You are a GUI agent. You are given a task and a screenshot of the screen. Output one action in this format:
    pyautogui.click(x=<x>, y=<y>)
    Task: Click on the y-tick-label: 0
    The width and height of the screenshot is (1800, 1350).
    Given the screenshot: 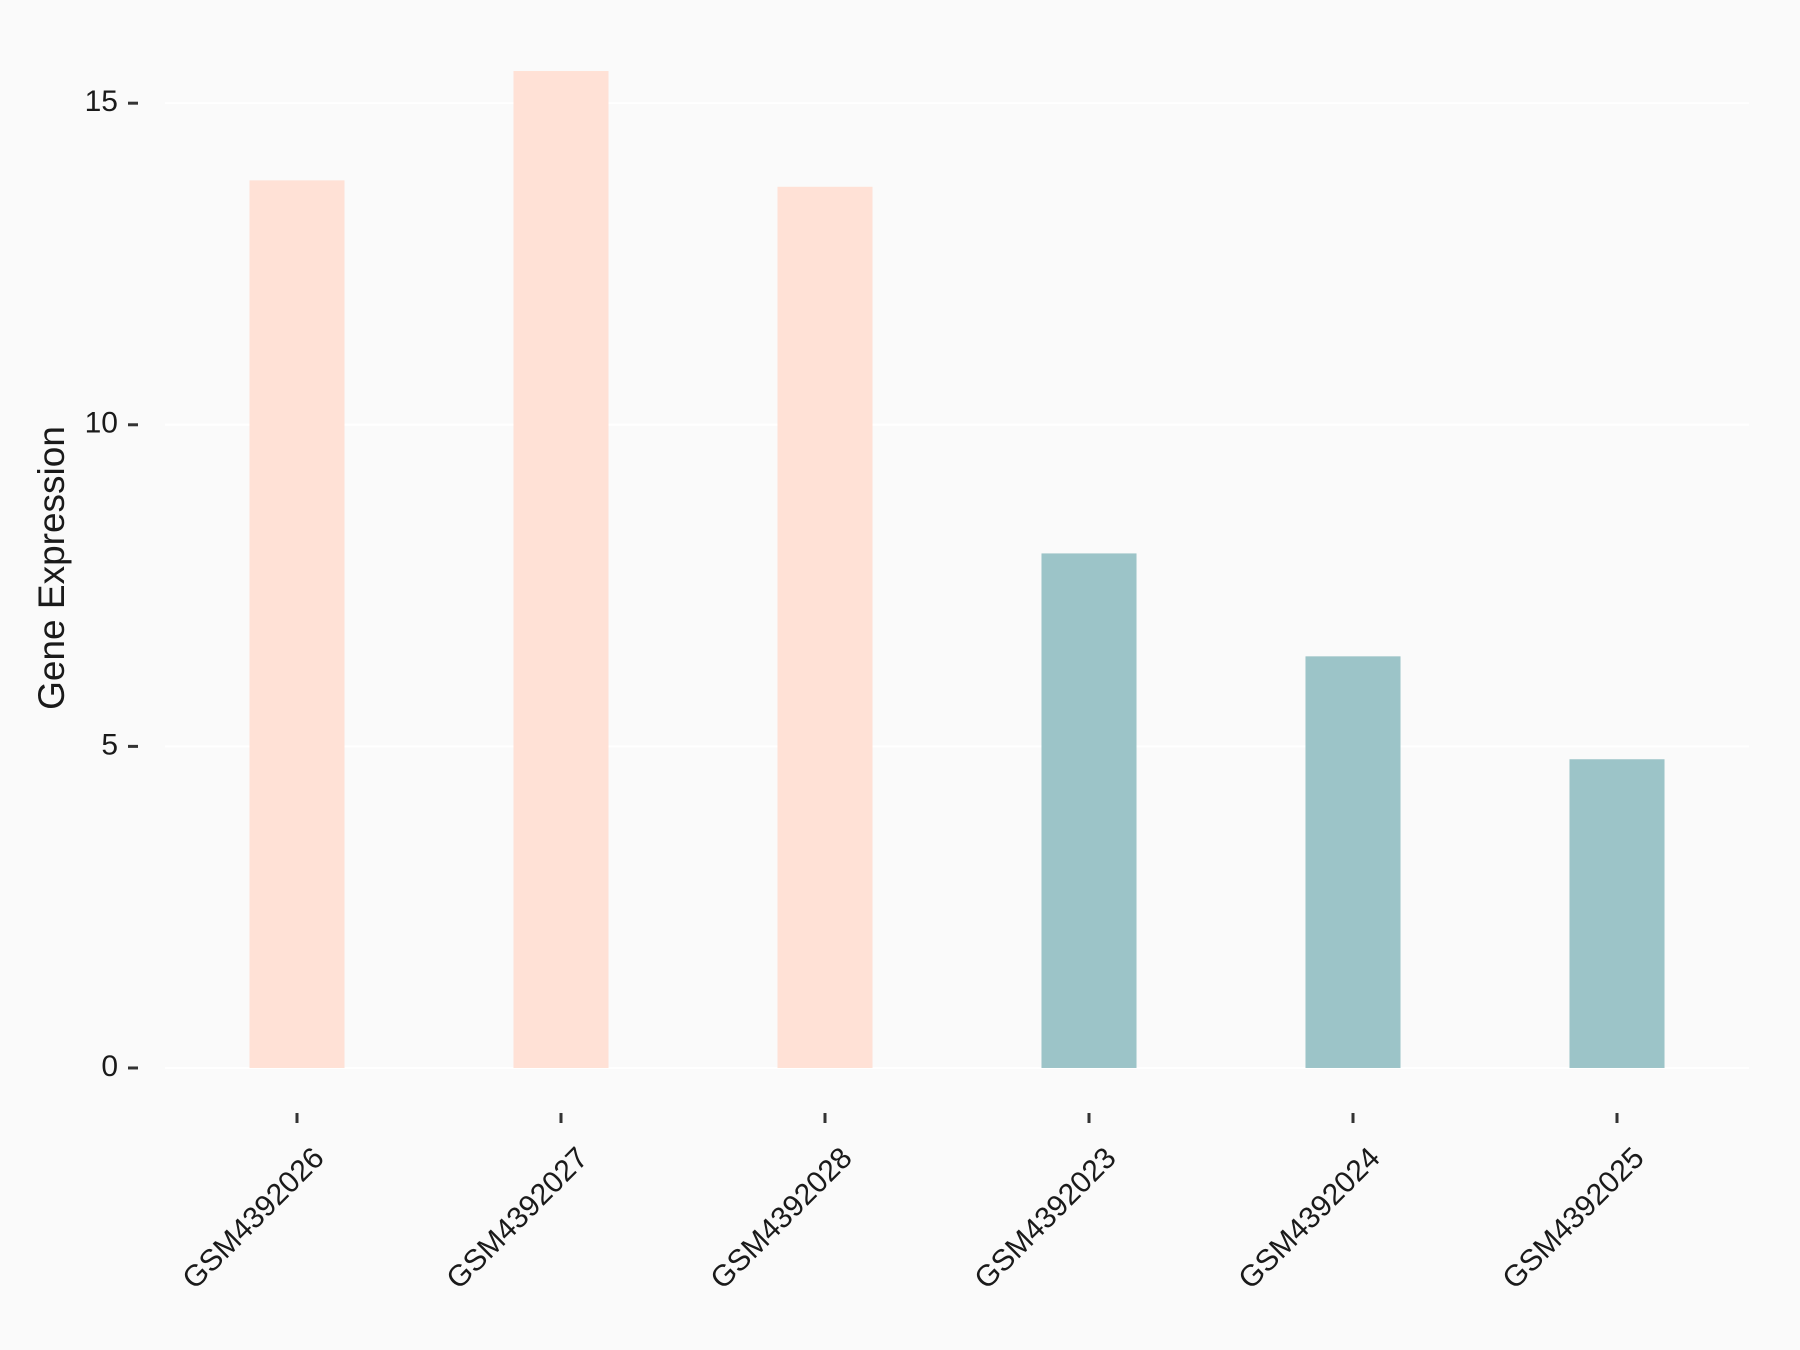 What is the action you would take?
    pyautogui.click(x=109, y=1066)
    